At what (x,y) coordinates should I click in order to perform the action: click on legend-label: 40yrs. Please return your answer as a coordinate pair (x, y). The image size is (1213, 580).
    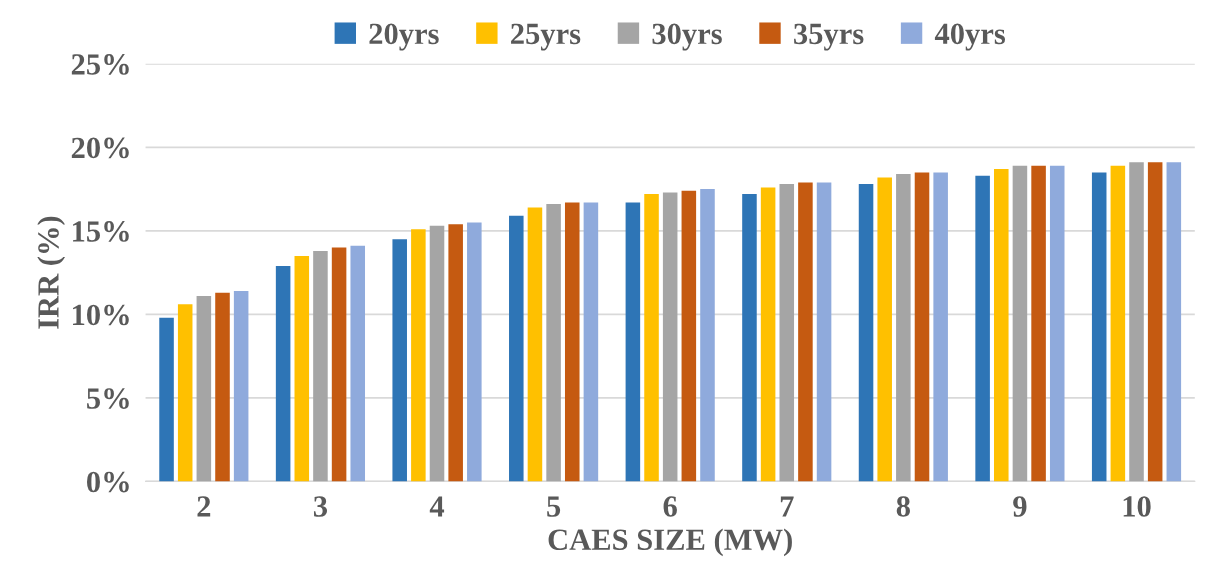
    Looking at the image, I should click on (970, 37).